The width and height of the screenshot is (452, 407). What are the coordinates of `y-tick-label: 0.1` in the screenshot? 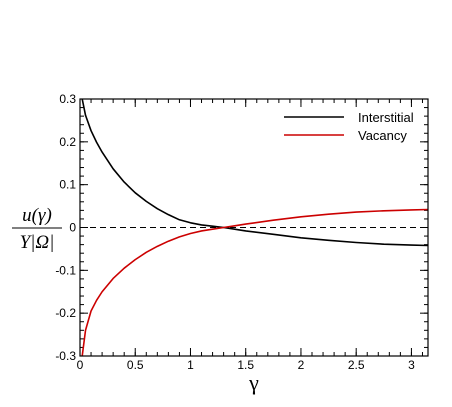 It's located at (67, 185).